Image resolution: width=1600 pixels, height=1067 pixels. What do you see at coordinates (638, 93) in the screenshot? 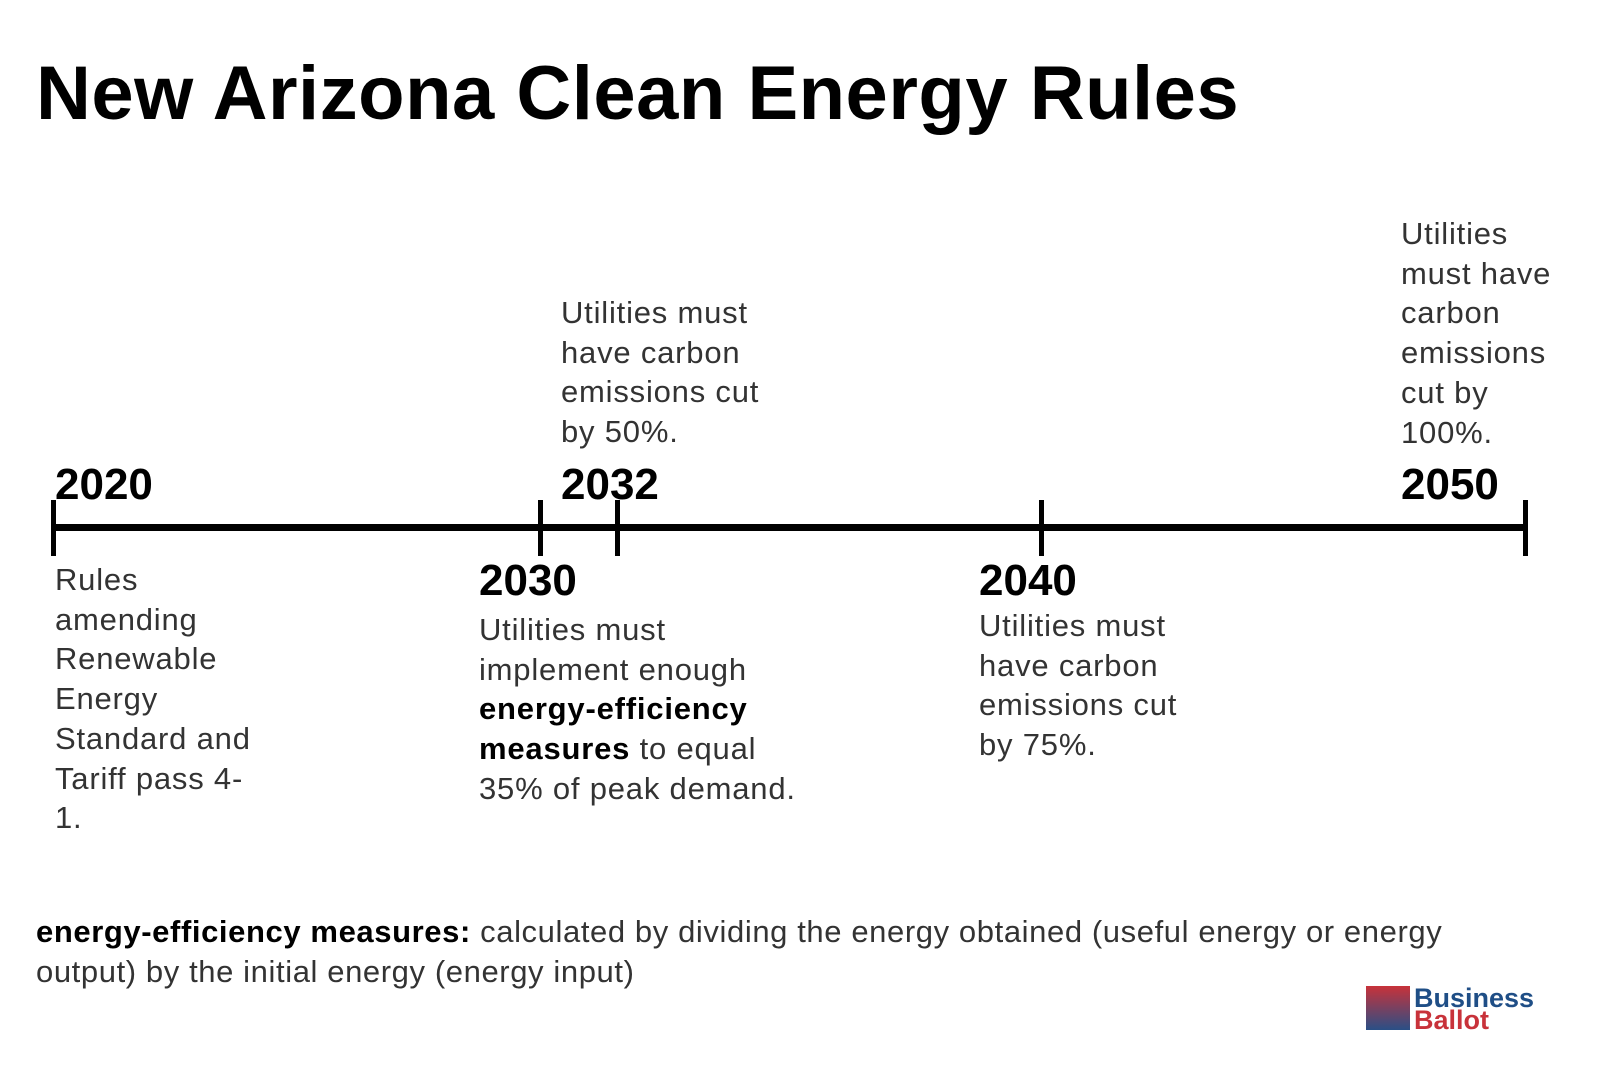
I see `page-title: New Arizona Clean Energy Rules` at bounding box center [638, 93].